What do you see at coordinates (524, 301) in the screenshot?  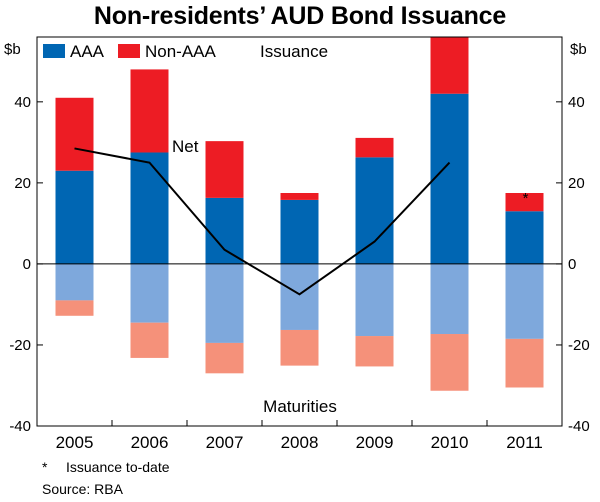 I see `bar-aaa-maturities-2011` at bounding box center [524, 301].